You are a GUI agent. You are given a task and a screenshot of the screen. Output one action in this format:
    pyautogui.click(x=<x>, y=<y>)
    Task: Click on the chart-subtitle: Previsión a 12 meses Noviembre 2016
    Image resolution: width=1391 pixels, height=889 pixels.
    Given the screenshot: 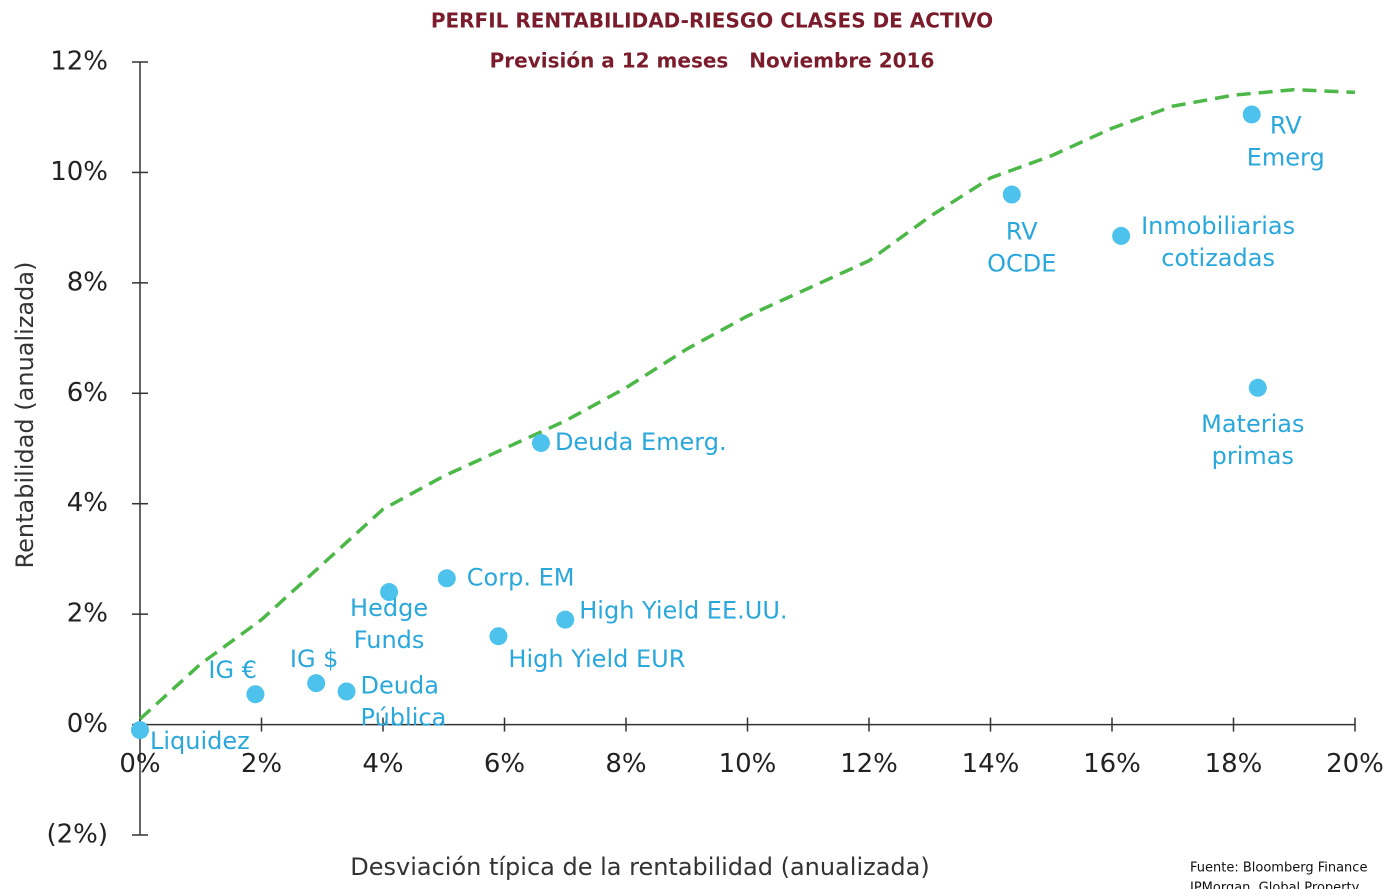 What is the action you would take?
    pyautogui.click(x=712, y=61)
    